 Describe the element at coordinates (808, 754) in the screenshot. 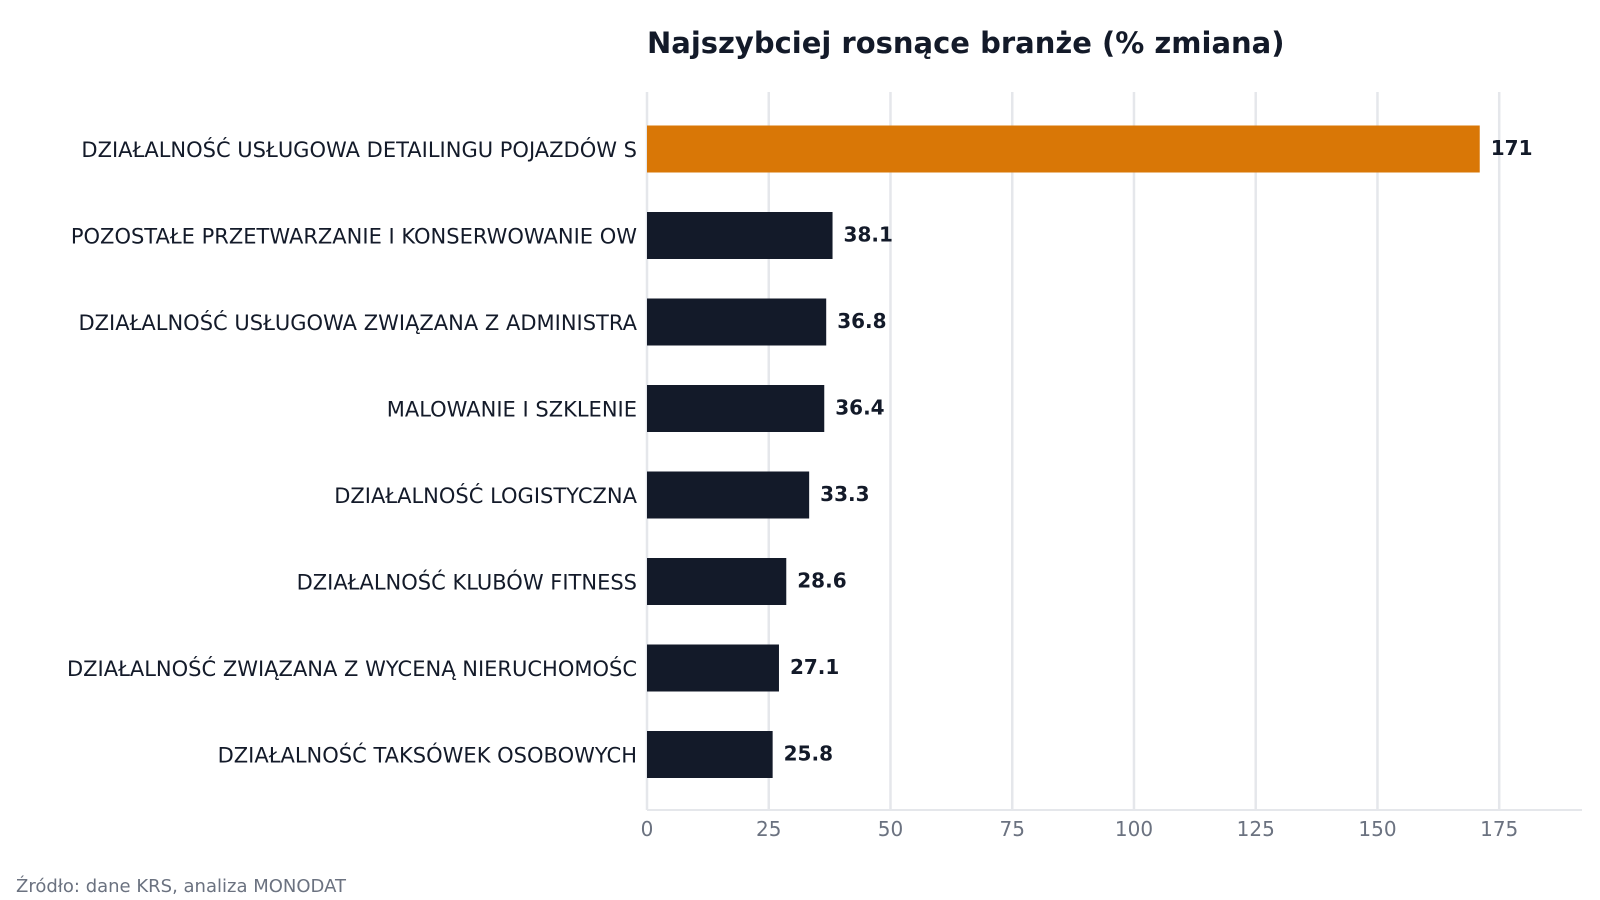

I see `value-label: 25.8` at that location.